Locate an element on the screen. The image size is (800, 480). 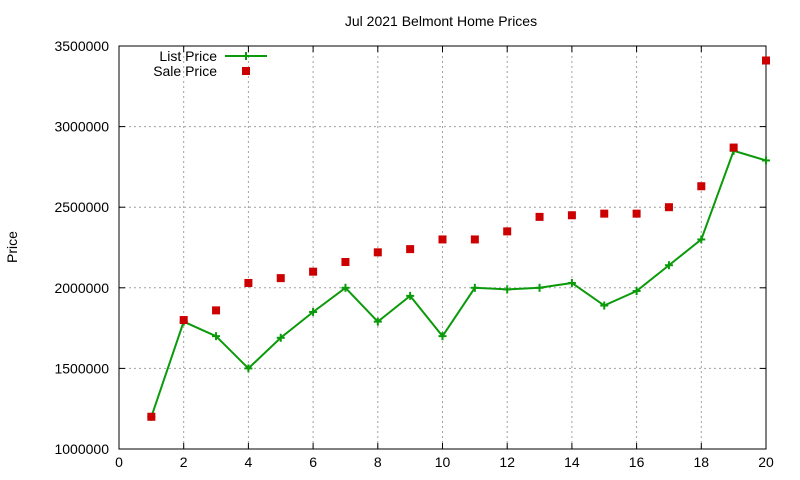
x-tick-label: 4 is located at coordinates (249, 462).